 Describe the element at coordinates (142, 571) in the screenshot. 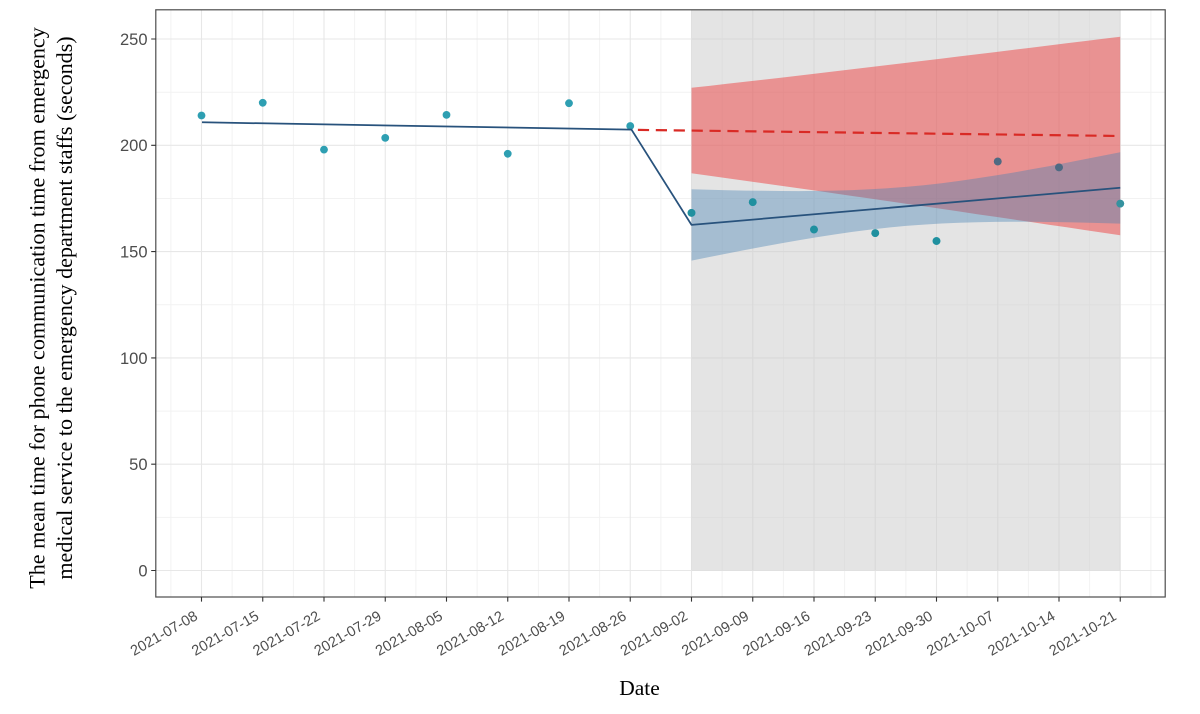

I see `svg-text: 0` at that location.